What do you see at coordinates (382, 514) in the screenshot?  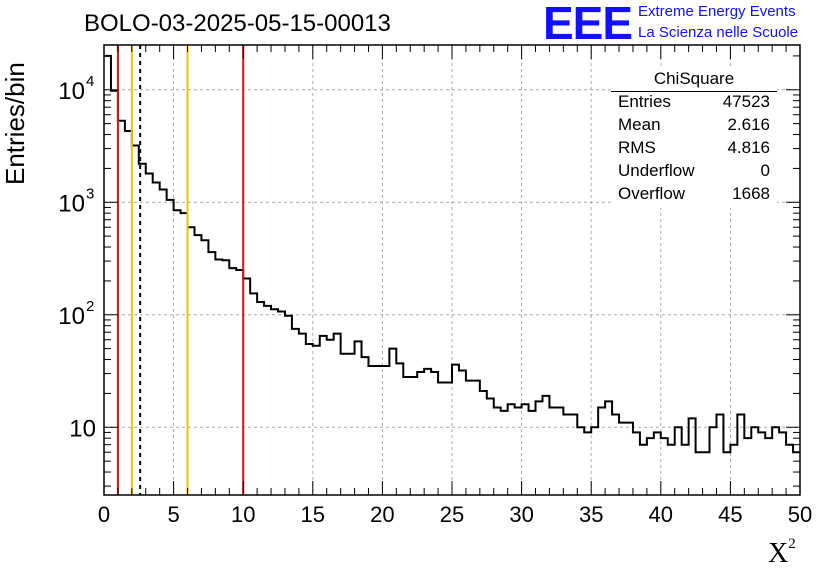 I see `x-tick-label: 20` at bounding box center [382, 514].